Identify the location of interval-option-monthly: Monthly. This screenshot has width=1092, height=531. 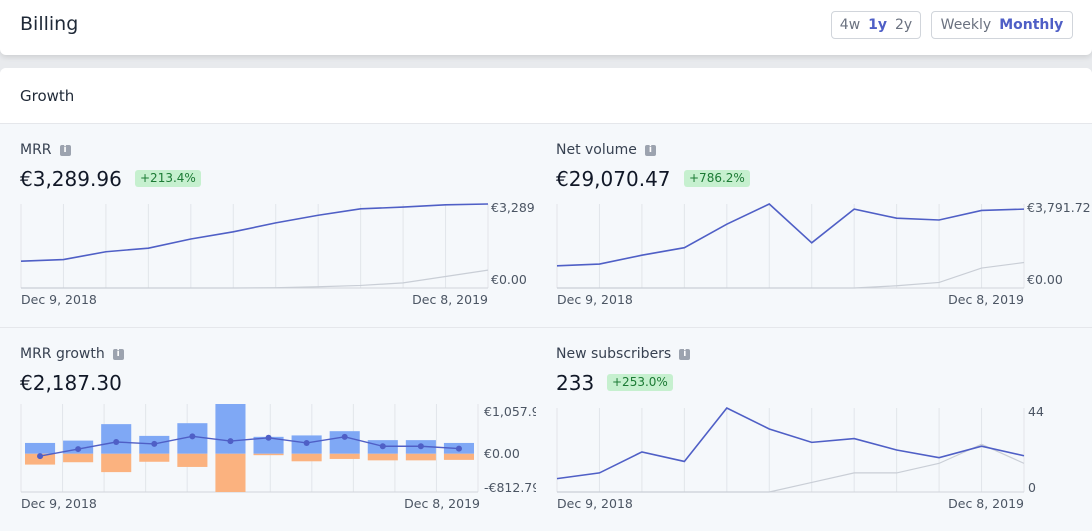
(1031, 25).